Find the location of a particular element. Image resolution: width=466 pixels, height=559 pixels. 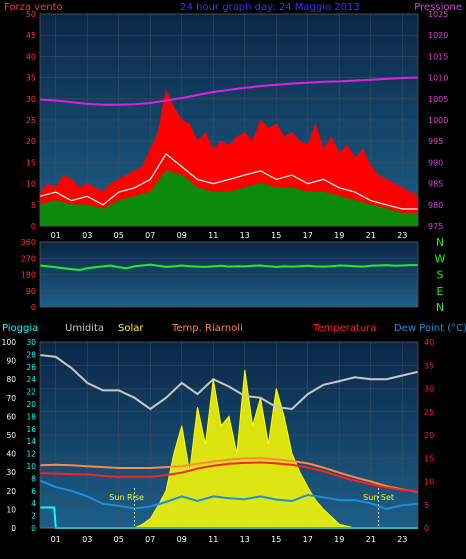

humidity-tick: 0 is located at coordinates (13, 528).